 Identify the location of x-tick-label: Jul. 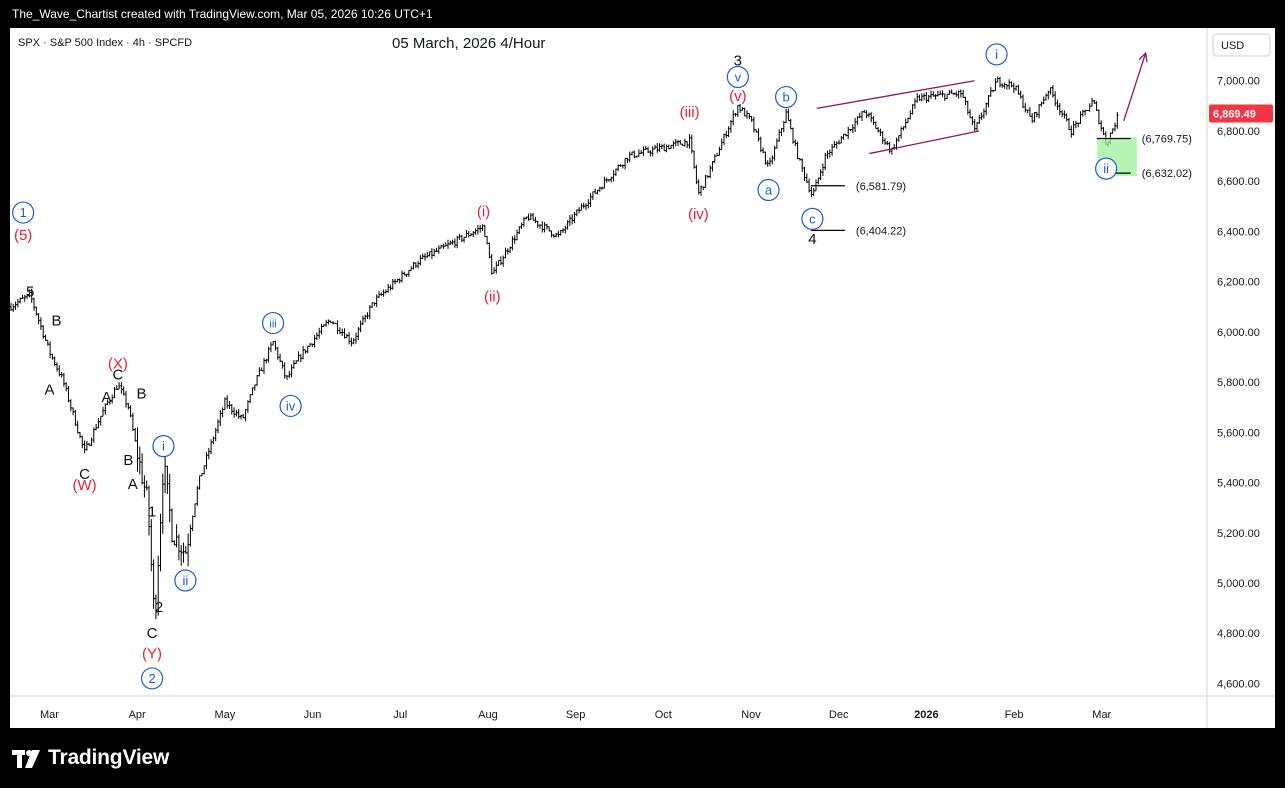
(400, 715).